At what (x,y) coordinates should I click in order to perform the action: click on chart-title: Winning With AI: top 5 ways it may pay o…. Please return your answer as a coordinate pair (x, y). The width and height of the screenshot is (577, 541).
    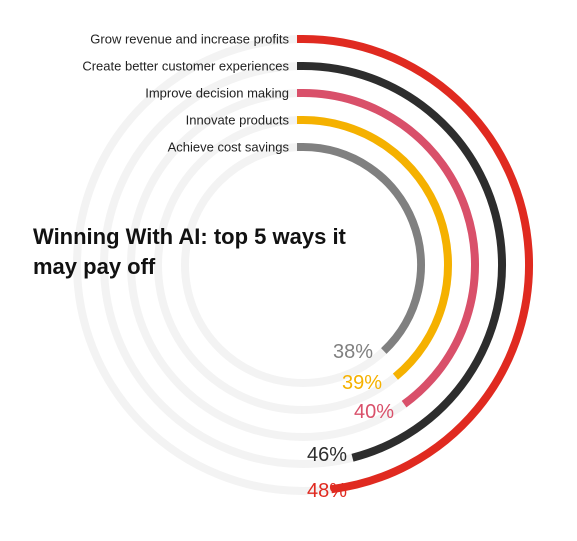
    Looking at the image, I should click on (189, 251).